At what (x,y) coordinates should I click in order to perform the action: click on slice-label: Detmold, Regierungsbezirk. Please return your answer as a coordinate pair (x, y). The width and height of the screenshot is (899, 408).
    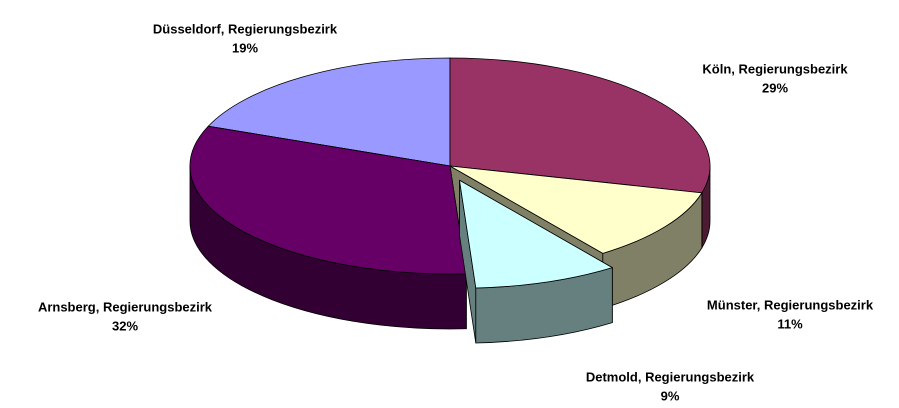
    Looking at the image, I should click on (670, 376).